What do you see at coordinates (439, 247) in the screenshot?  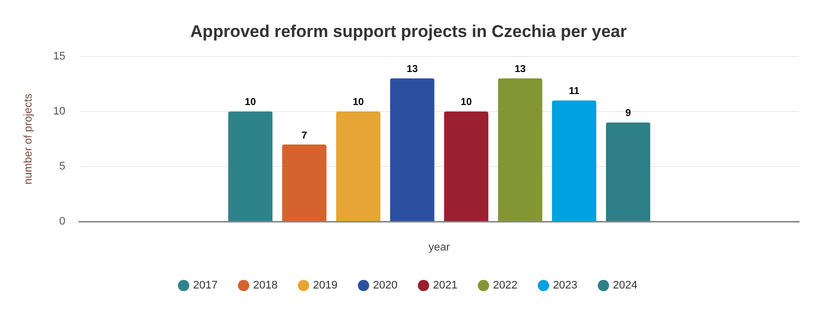 I see `x-axis-title: year` at bounding box center [439, 247].